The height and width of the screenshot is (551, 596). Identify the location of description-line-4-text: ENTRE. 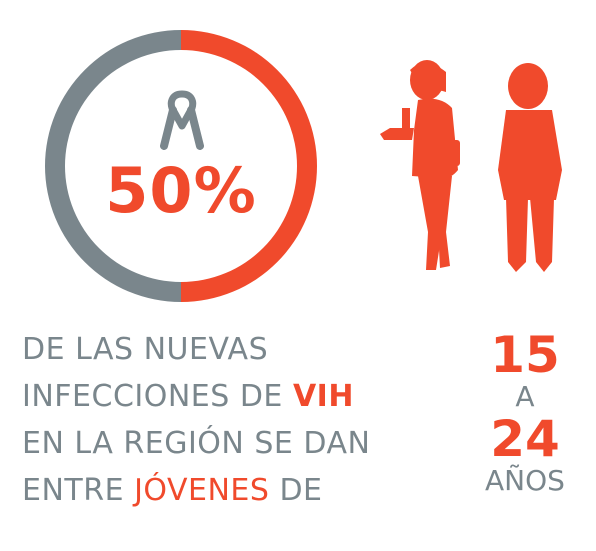
(78, 490).